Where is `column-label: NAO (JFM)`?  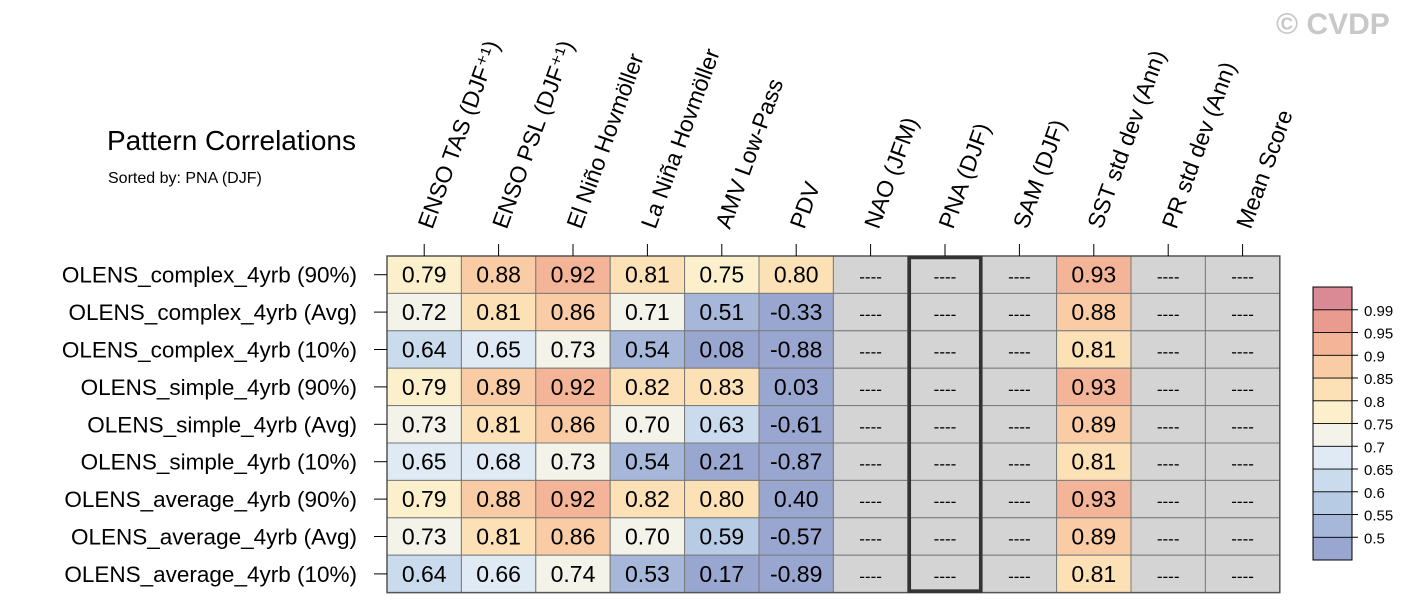 column-label: NAO (JFM) is located at coordinates (891, 173).